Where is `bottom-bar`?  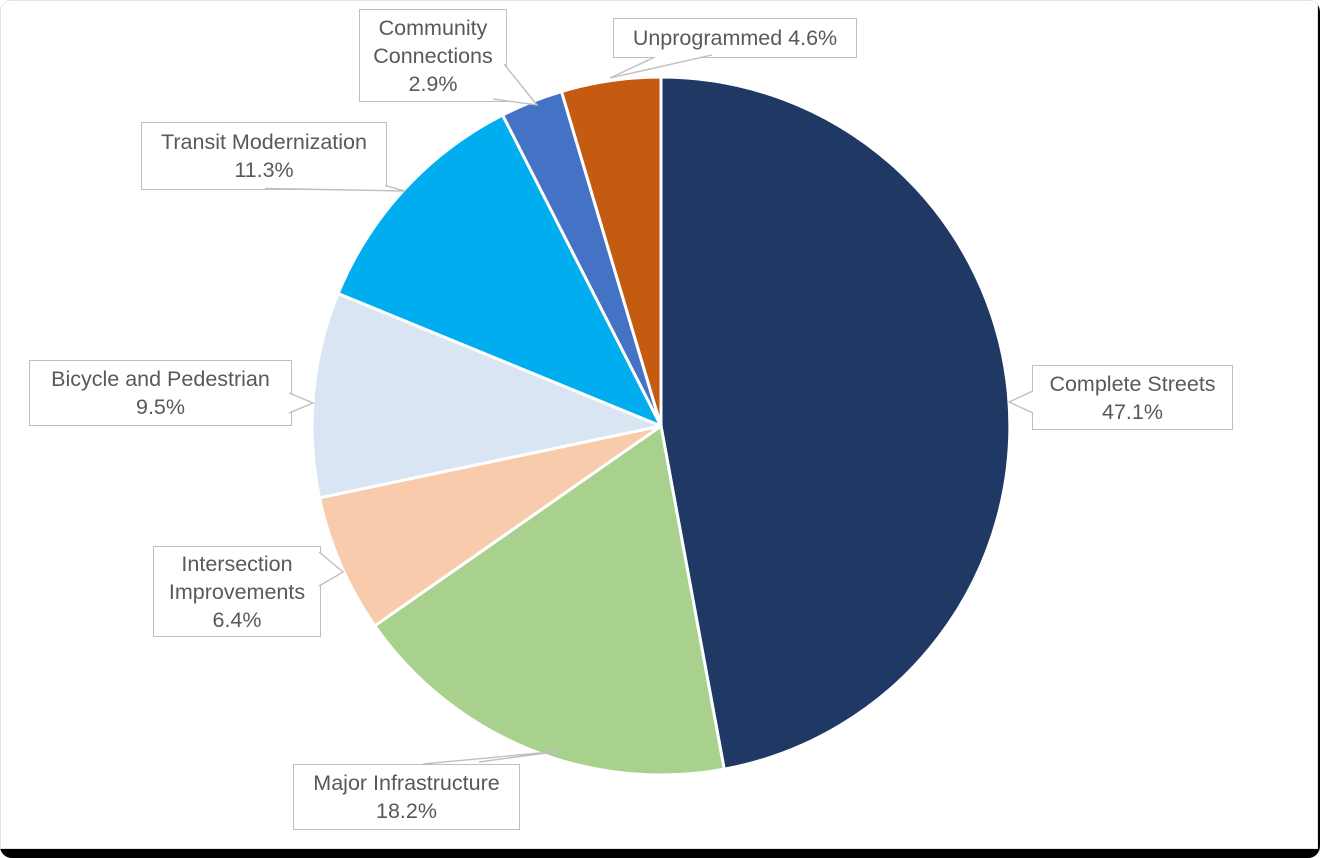 bottom-bar is located at coordinates (660, 853).